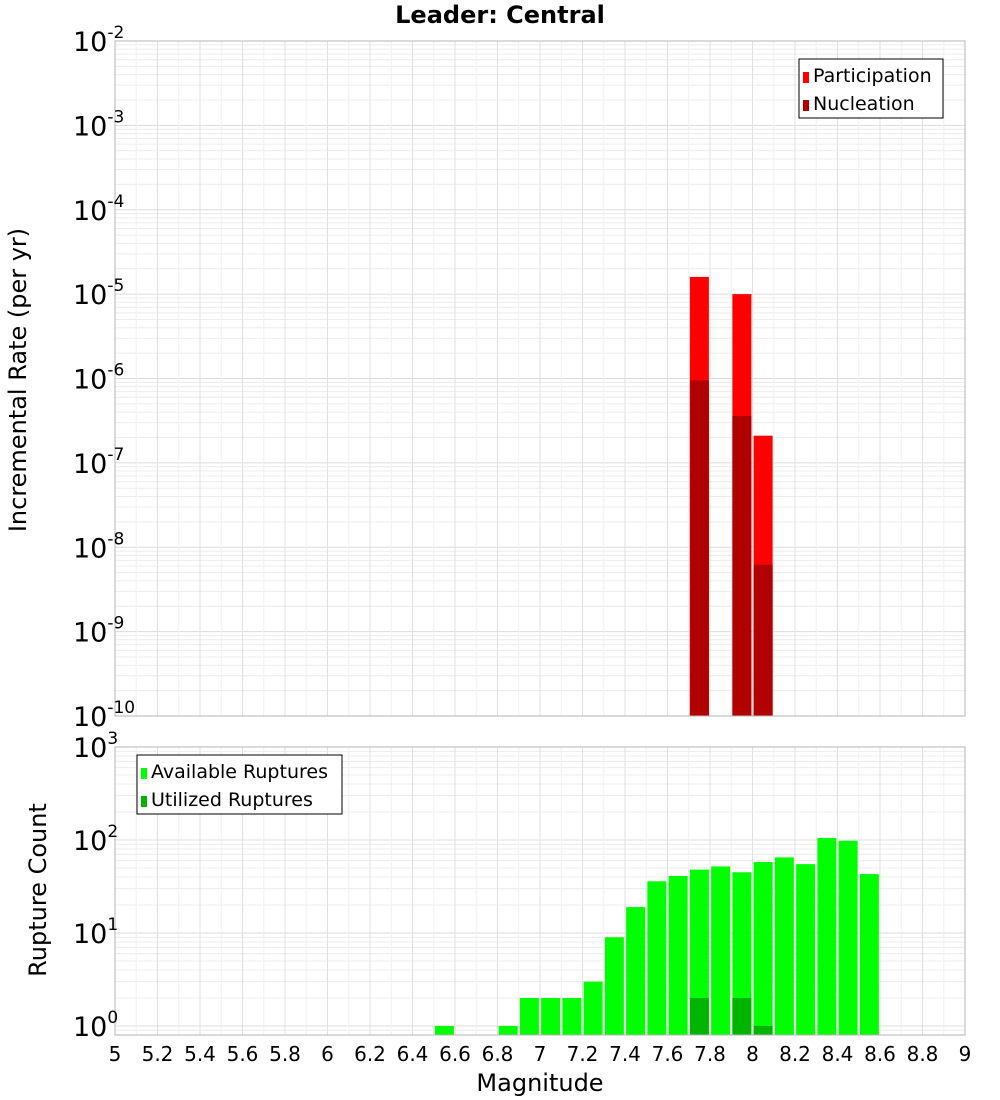 This screenshot has height=1100, width=1000. What do you see at coordinates (98, 40) in the screenshot?
I see `y-tick-label: 10⁻²` at bounding box center [98, 40].